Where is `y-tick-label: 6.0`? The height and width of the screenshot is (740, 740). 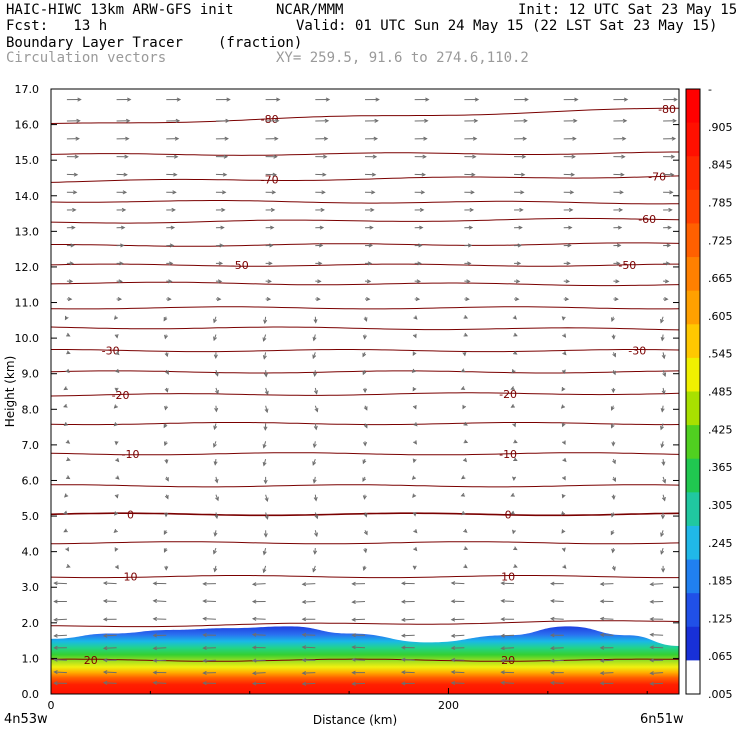
y-tick-label: 6.0 is located at coordinates (31, 480).